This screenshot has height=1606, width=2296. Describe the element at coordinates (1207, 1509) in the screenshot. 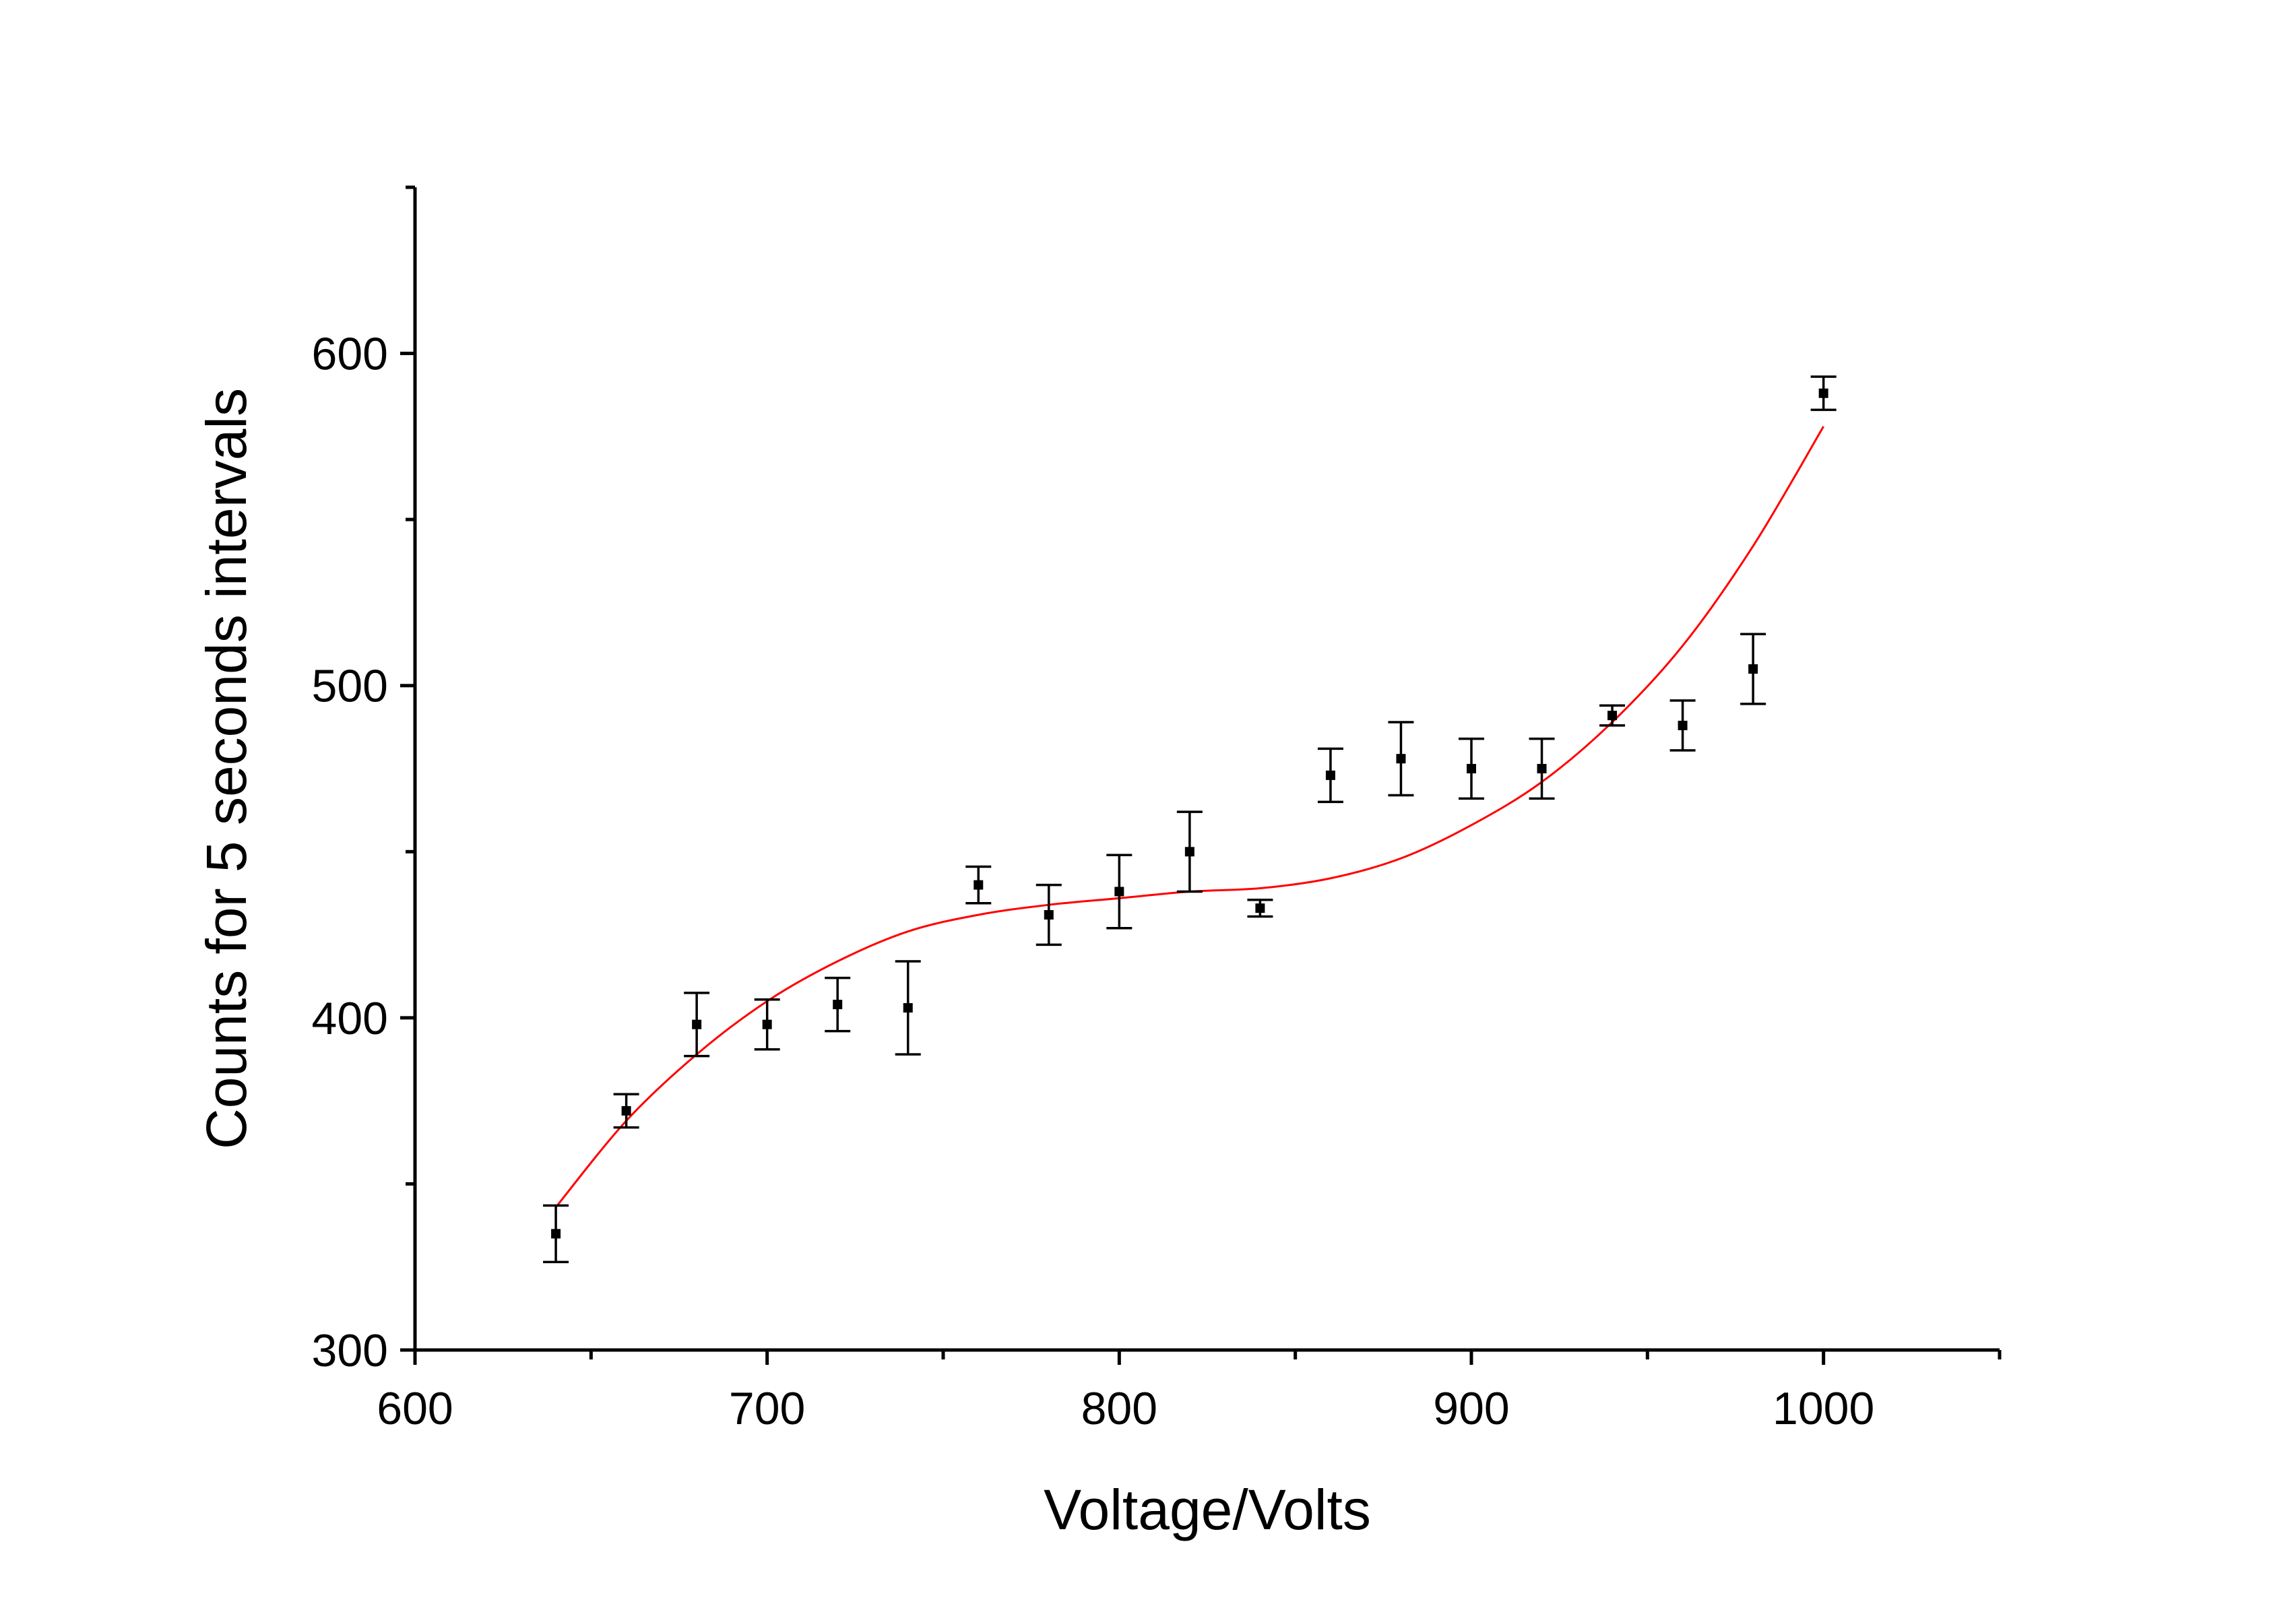

I see `x-axis-title: Voltage/Volts` at that location.